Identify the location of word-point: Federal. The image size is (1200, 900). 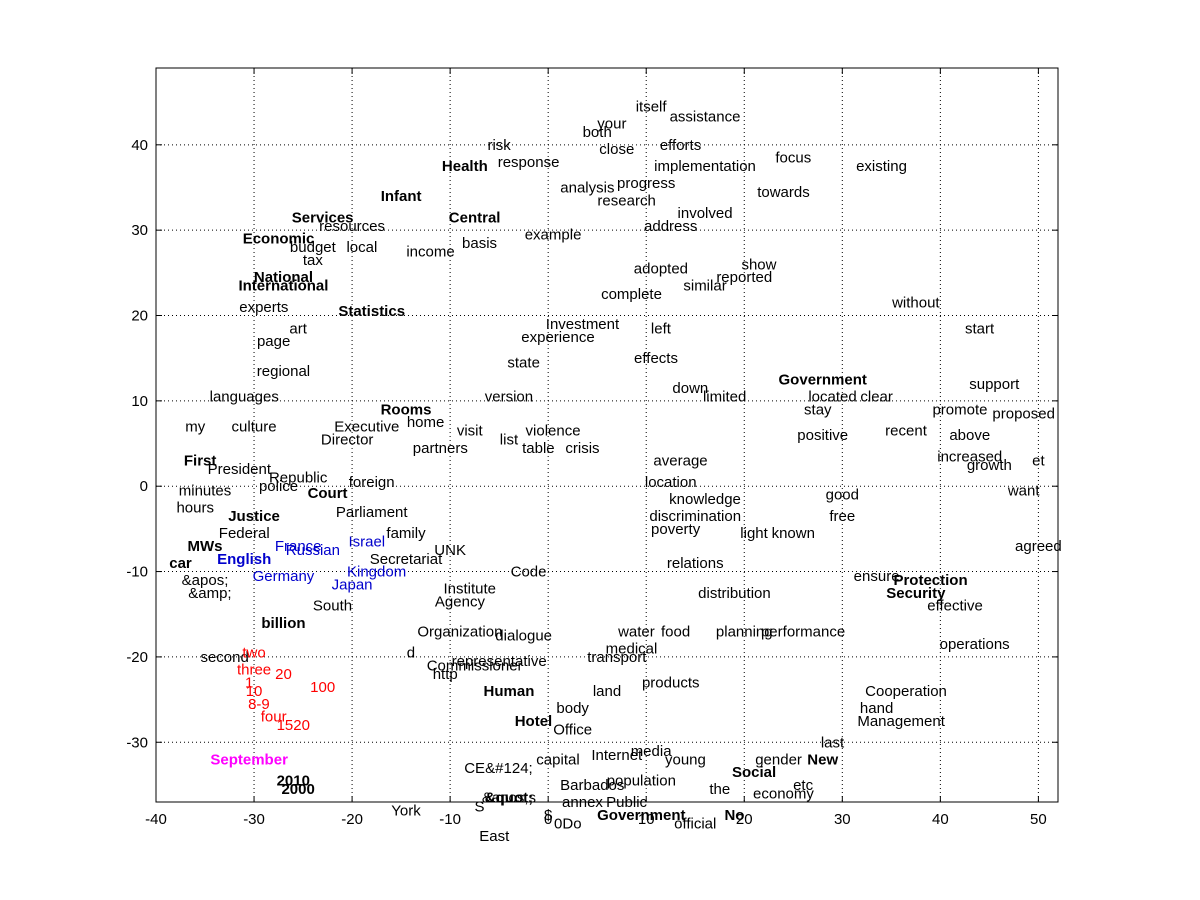
(244, 533).